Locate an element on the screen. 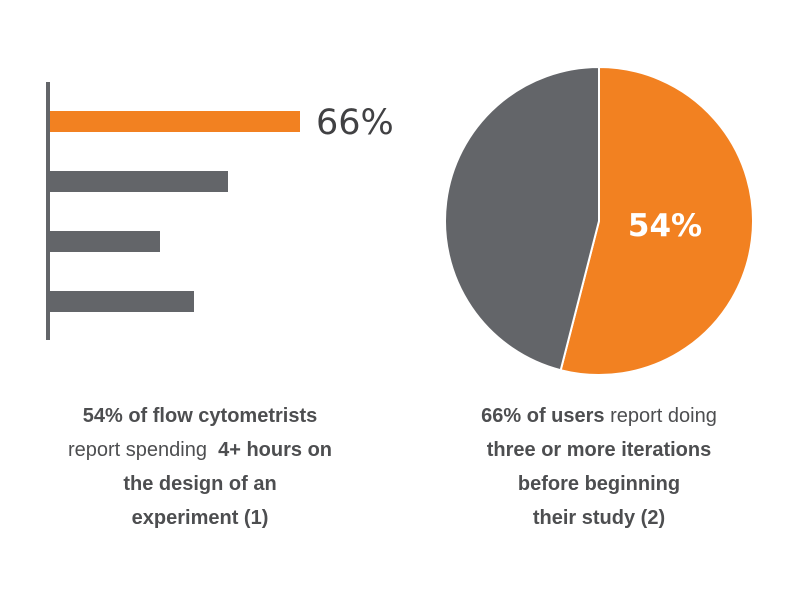 Image resolution: width=800 pixels, height=600 pixels. caption-line: three or more iterations is located at coordinates (599, 450).